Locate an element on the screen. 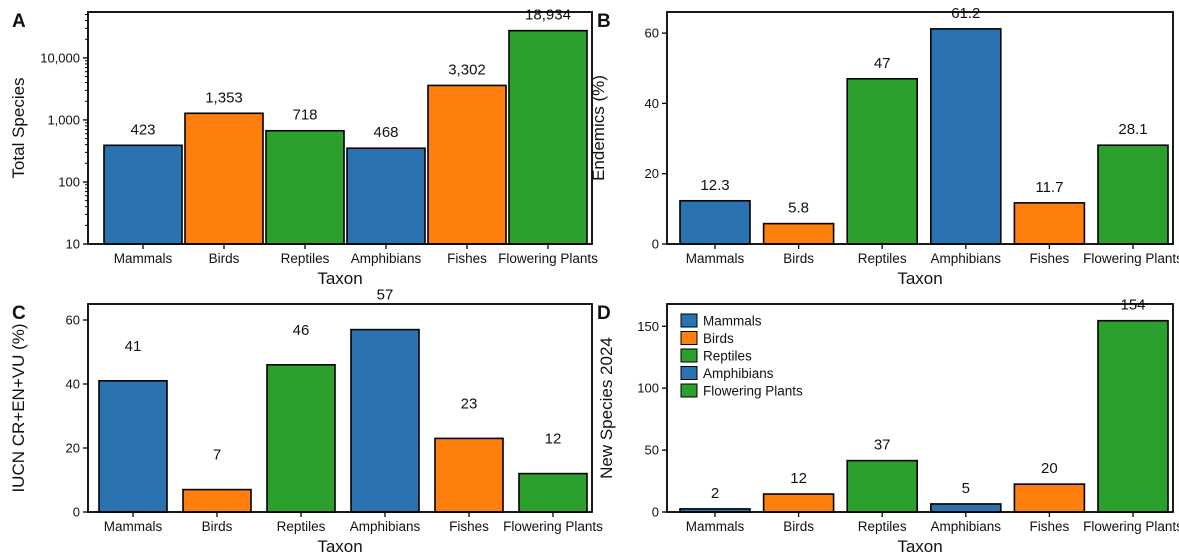  data-label: 46 is located at coordinates (301, 330).